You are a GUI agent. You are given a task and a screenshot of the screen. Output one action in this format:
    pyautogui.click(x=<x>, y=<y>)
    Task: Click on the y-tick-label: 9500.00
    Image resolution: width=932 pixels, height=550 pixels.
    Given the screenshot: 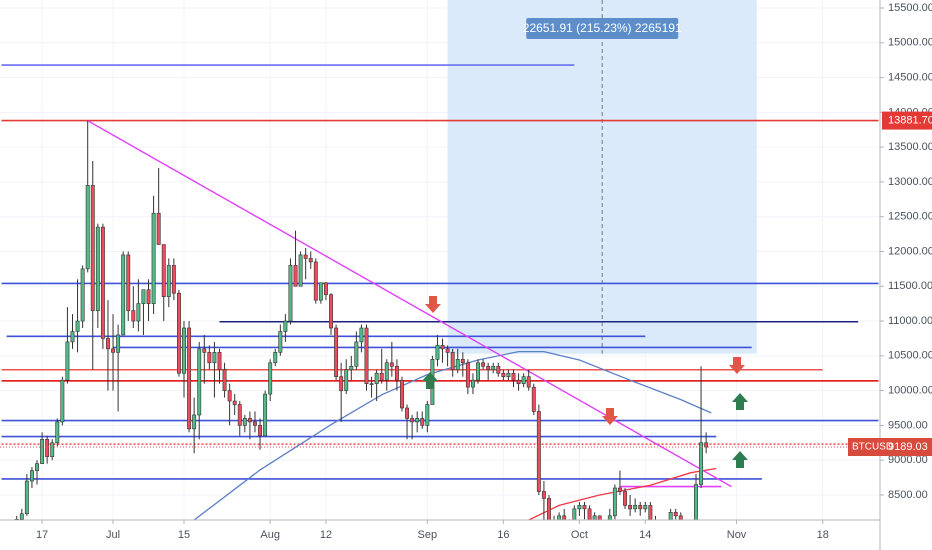 What is the action you would take?
    pyautogui.click(x=908, y=425)
    